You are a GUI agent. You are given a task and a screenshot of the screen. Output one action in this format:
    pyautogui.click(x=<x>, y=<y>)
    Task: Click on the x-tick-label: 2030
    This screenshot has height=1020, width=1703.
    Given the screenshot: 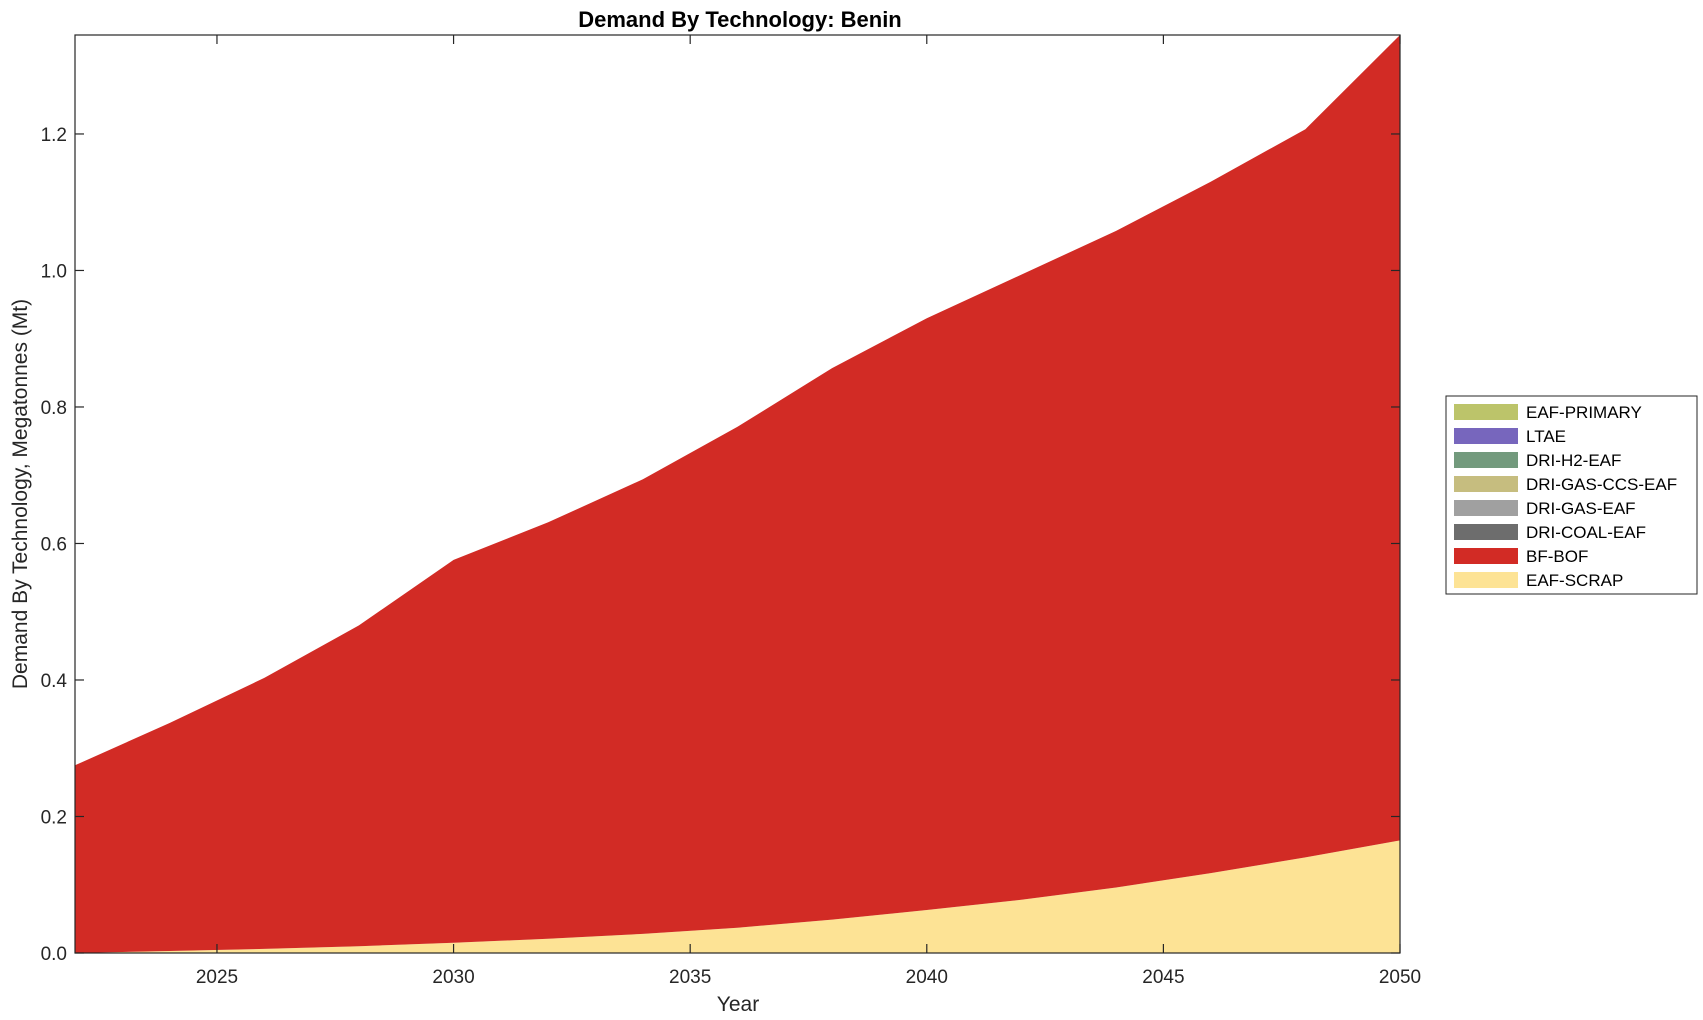 What is the action you would take?
    pyautogui.click(x=453, y=977)
    